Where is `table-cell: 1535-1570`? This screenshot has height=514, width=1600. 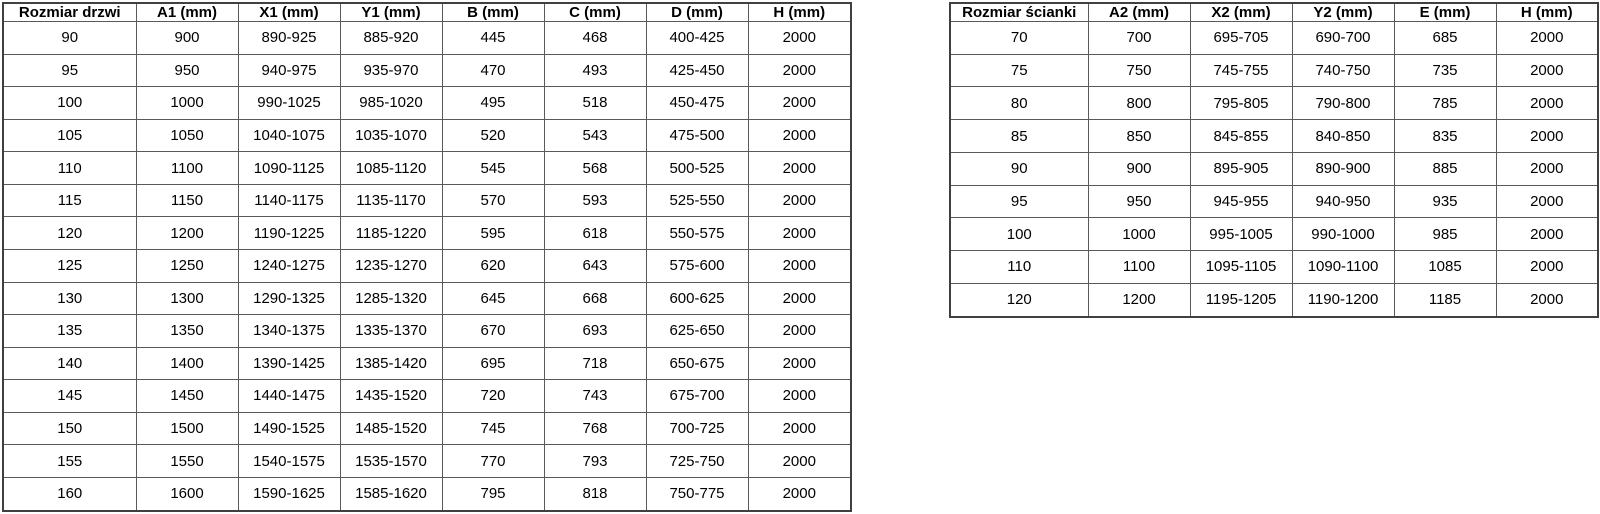
table-cell: 1535-1570 is located at coordinates (391, 461).